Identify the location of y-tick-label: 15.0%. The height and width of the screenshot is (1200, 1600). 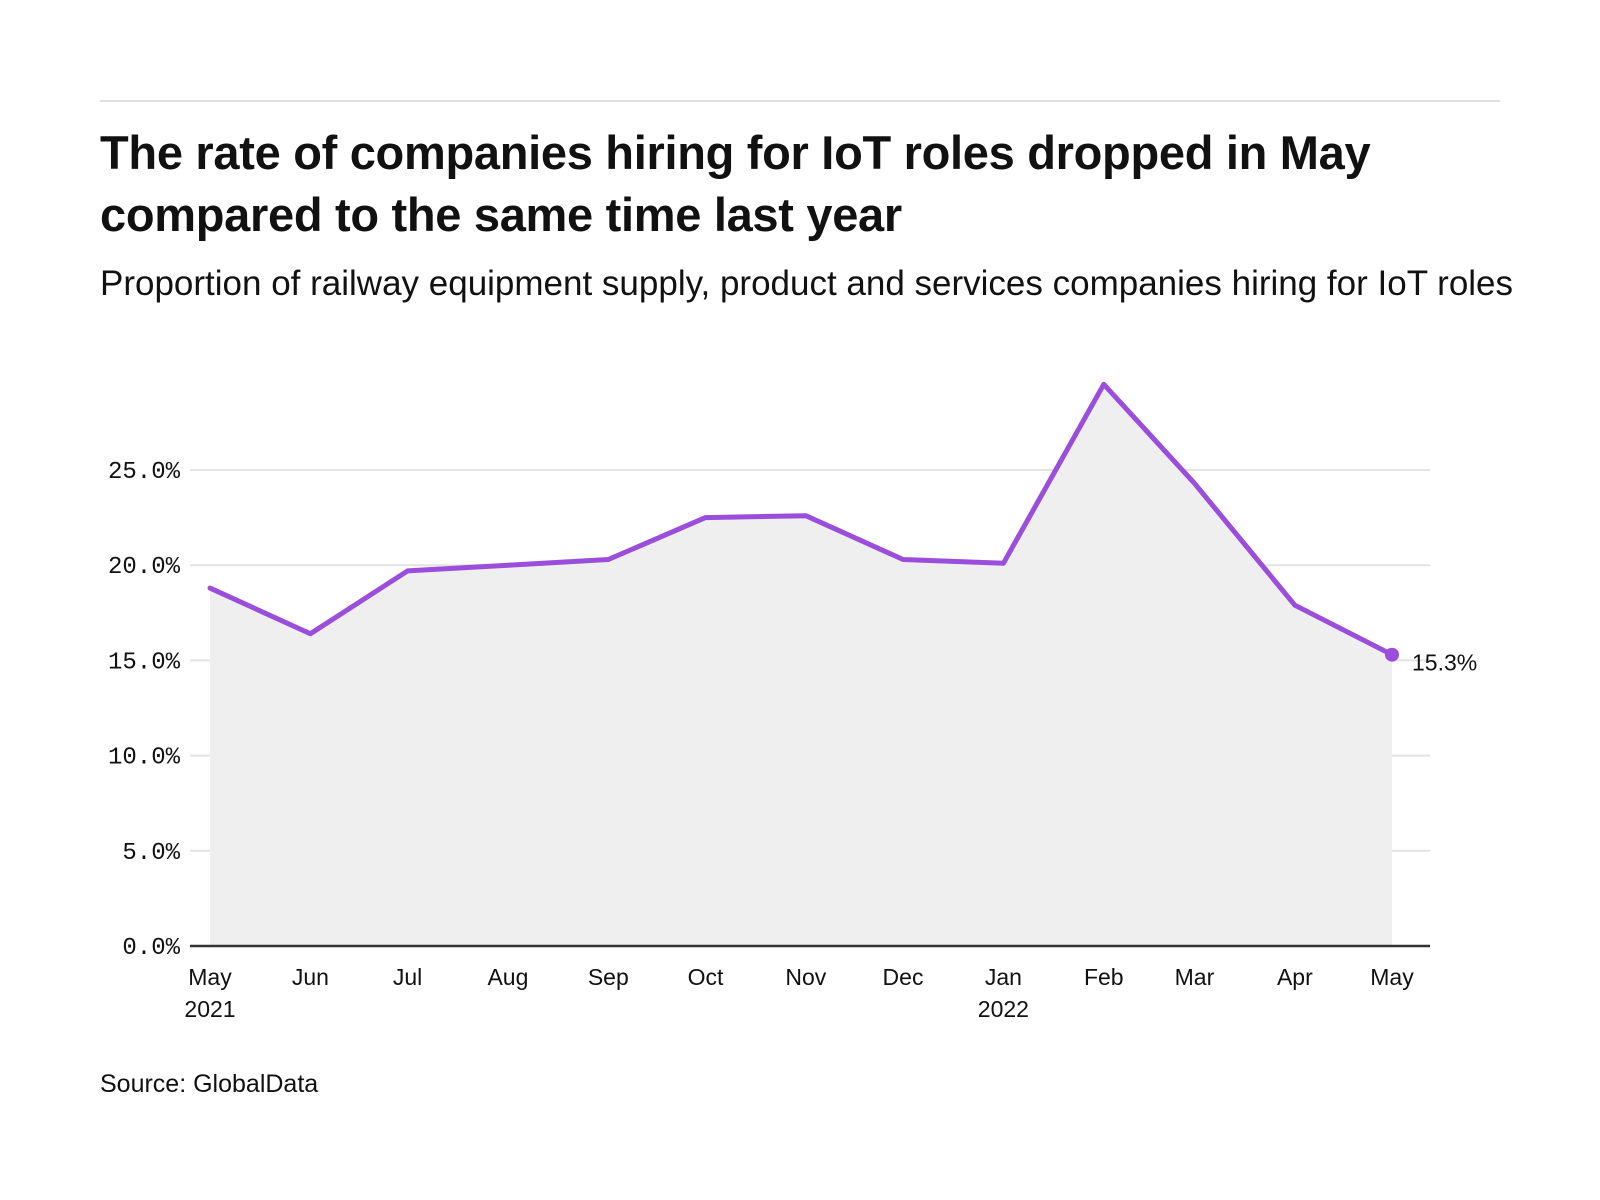
(144, 662).